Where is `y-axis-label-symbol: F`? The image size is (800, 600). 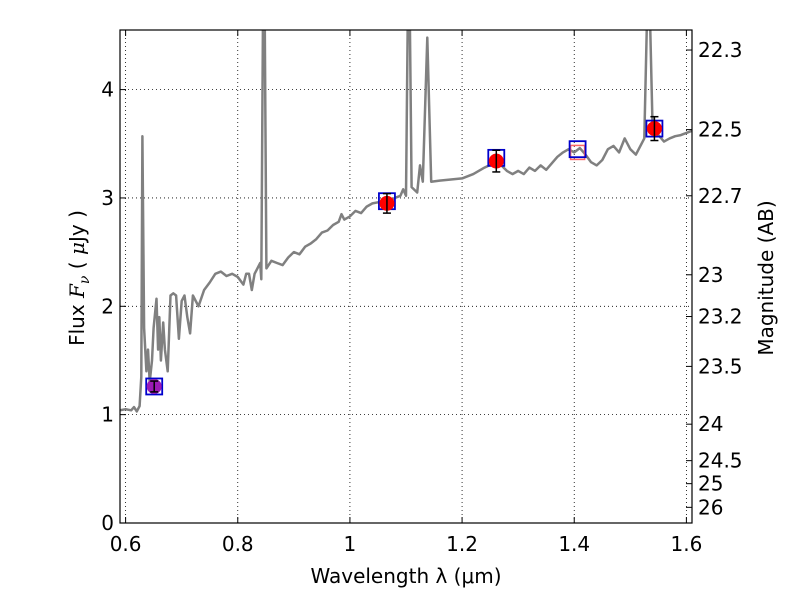 y-axis-label-symbol: F is located at coordinates (77, 291).